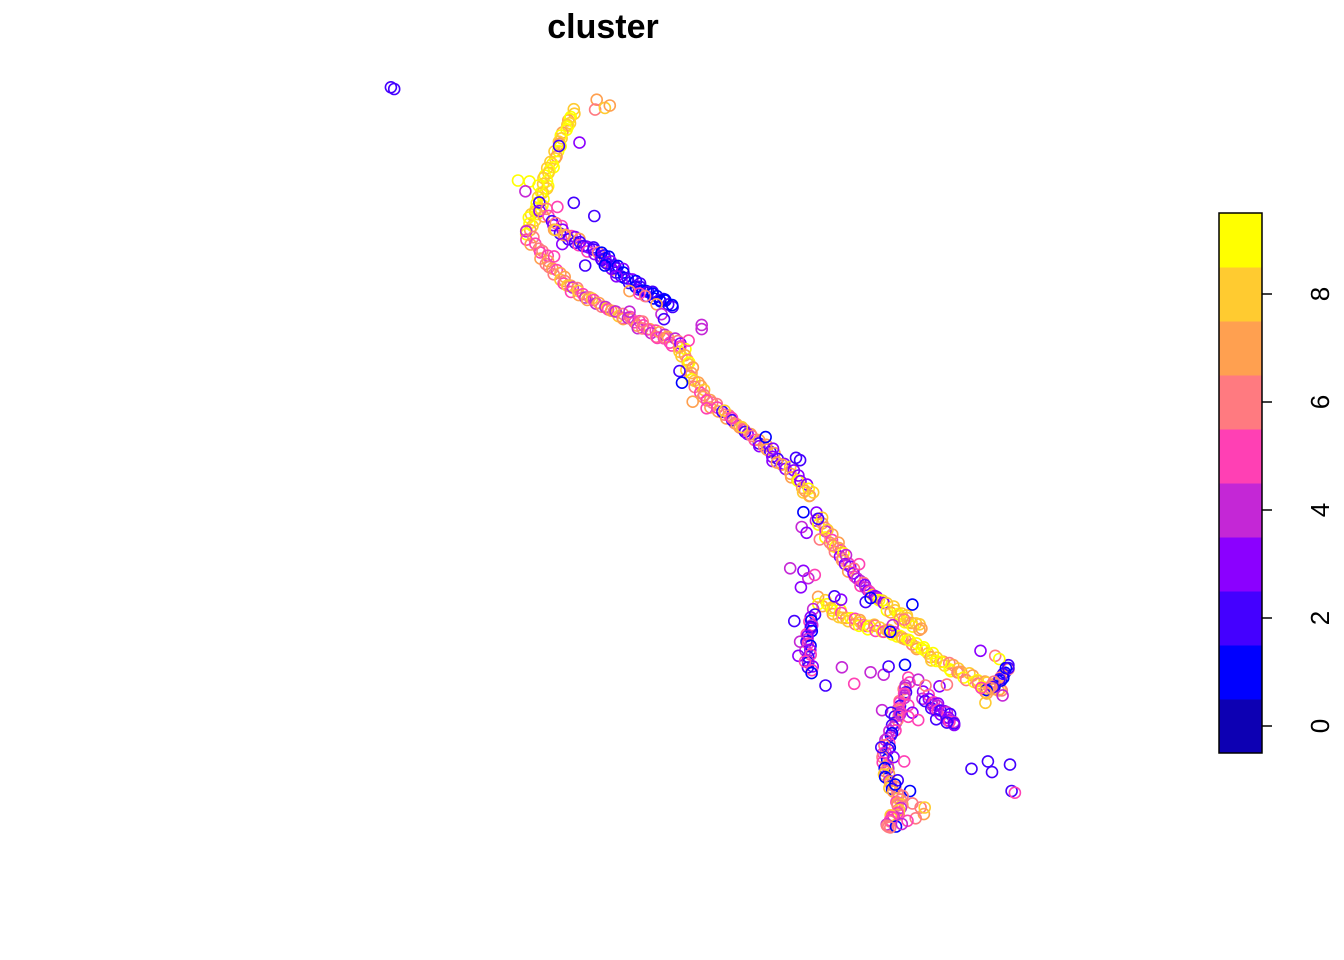 This screenshot has height=960, width=1344. Describe the element at coordinates (1320, 294) in the screenshot. I see `legend-tick-label: 8` at that location.